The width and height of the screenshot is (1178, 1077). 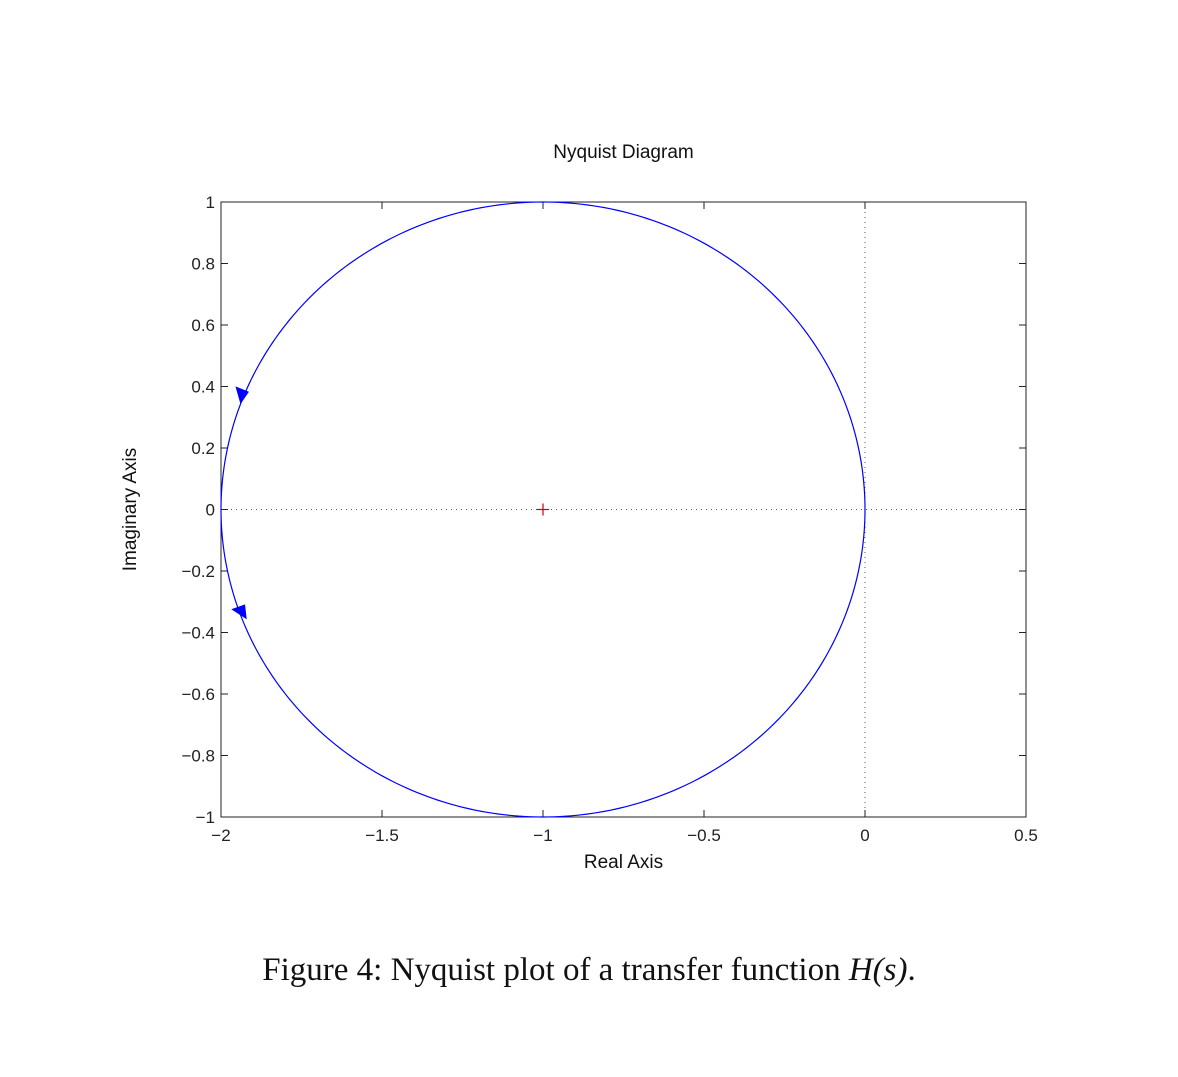 What do you see at coordinates (878, 970) in the screenshot?
I see `caption-math: H(s)` at bounding box center [878, 970].